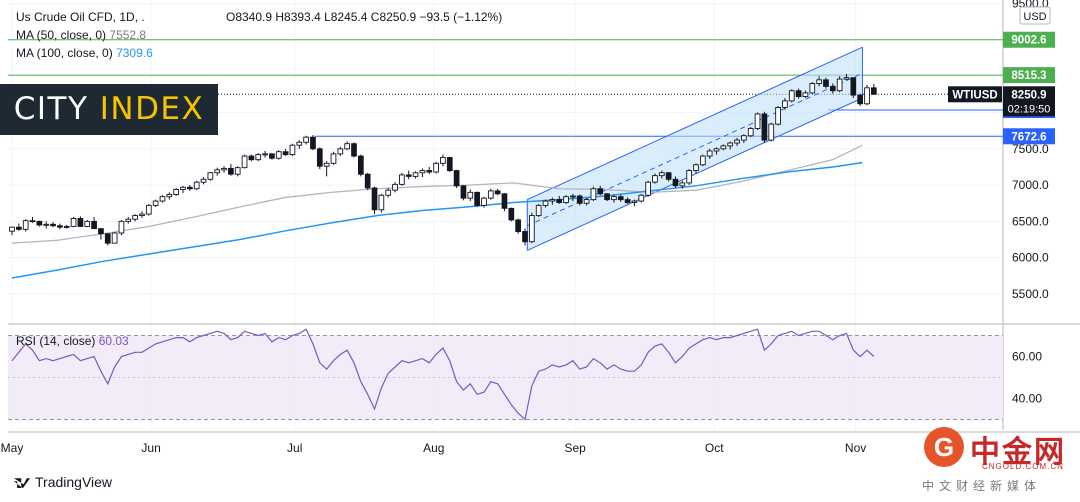 The height and width of the screenshot is (502, 1080). Describe the element at coordinates (72, 341) in the screenshot. I see `rsi-legend: RSI (14, close) 60.03` at that location.